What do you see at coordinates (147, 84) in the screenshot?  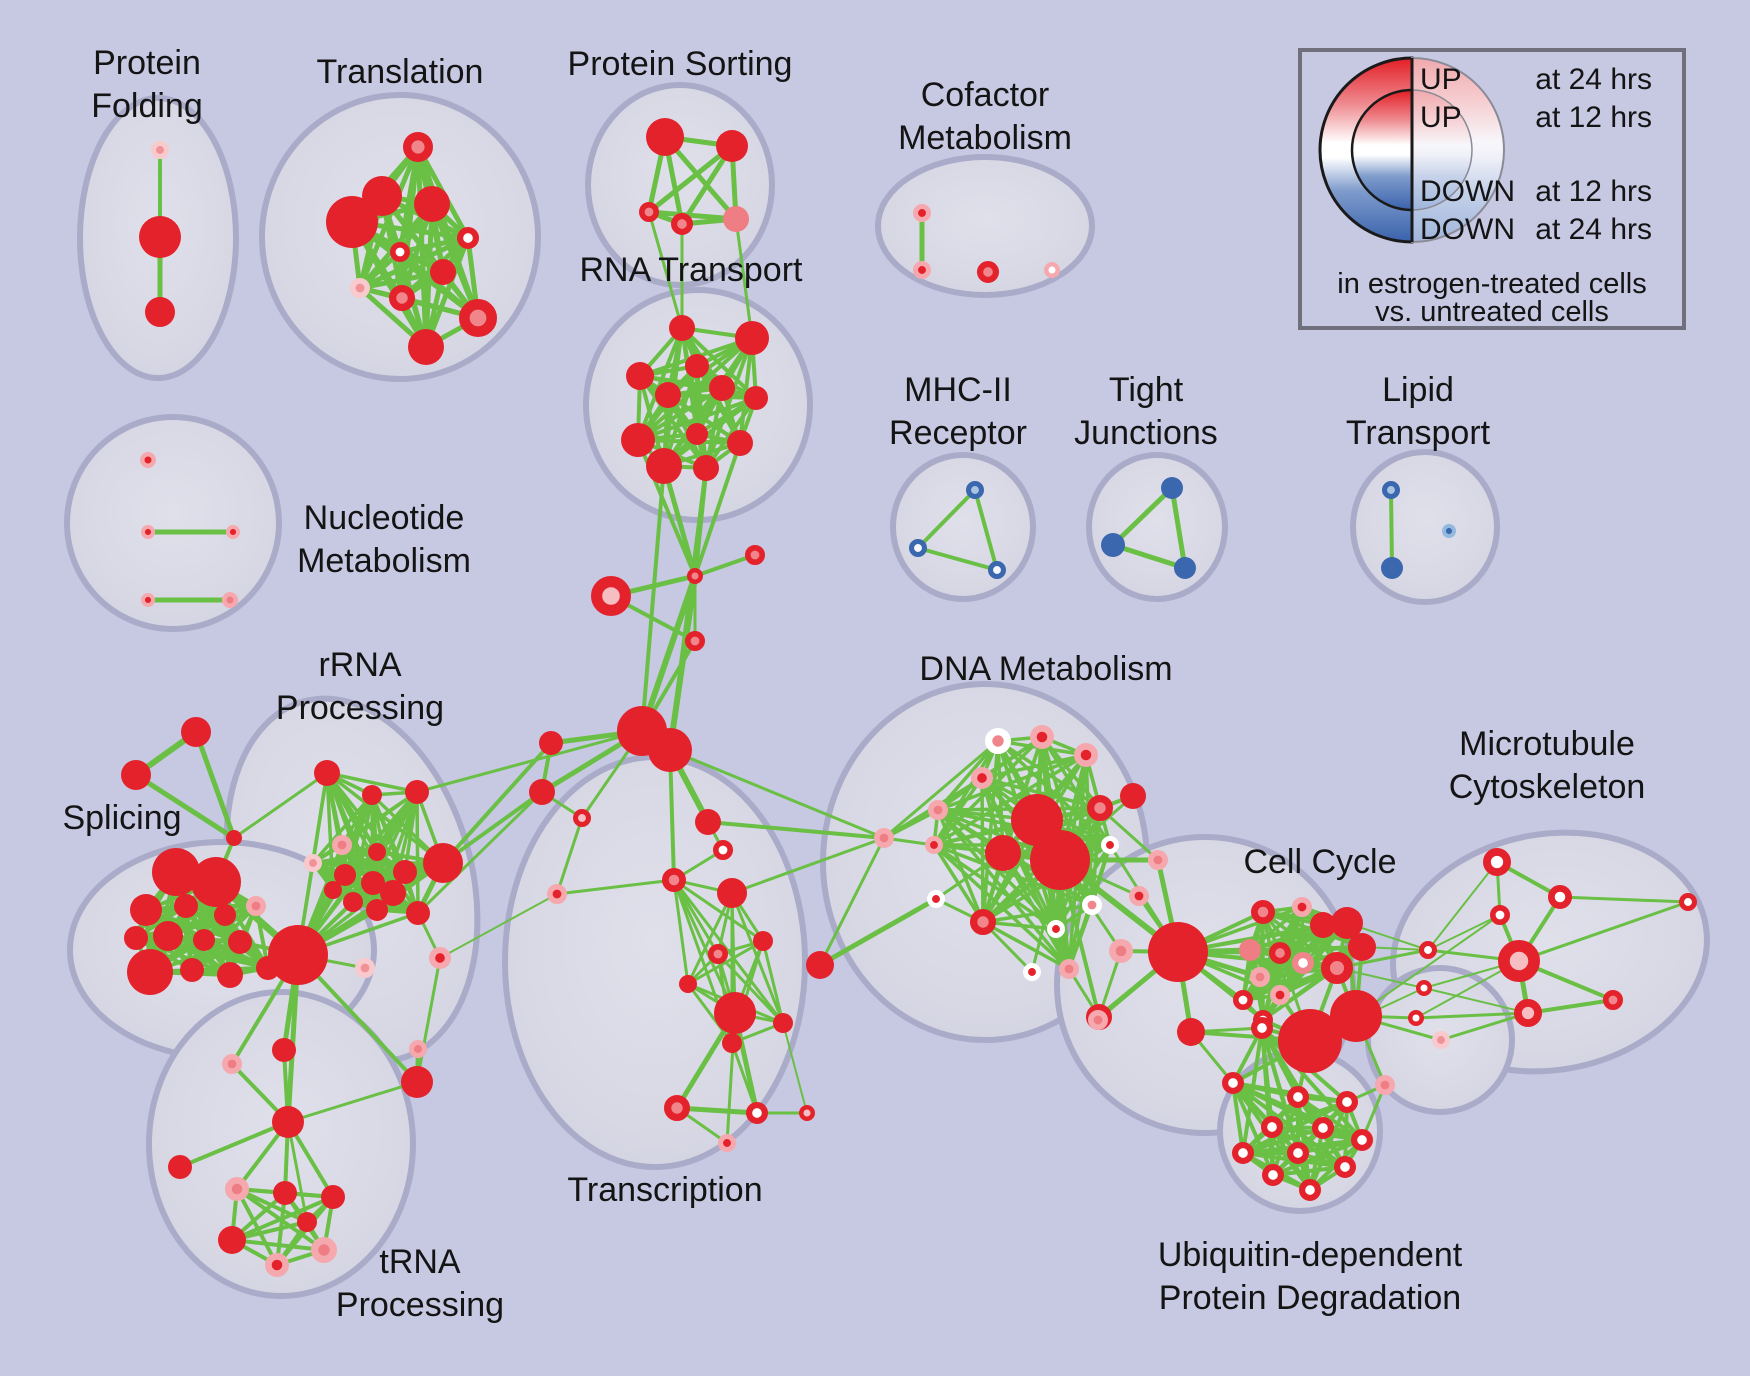 I see `cluster-label-protein_folding: Protein Folding` at bounding box center [147, 84].